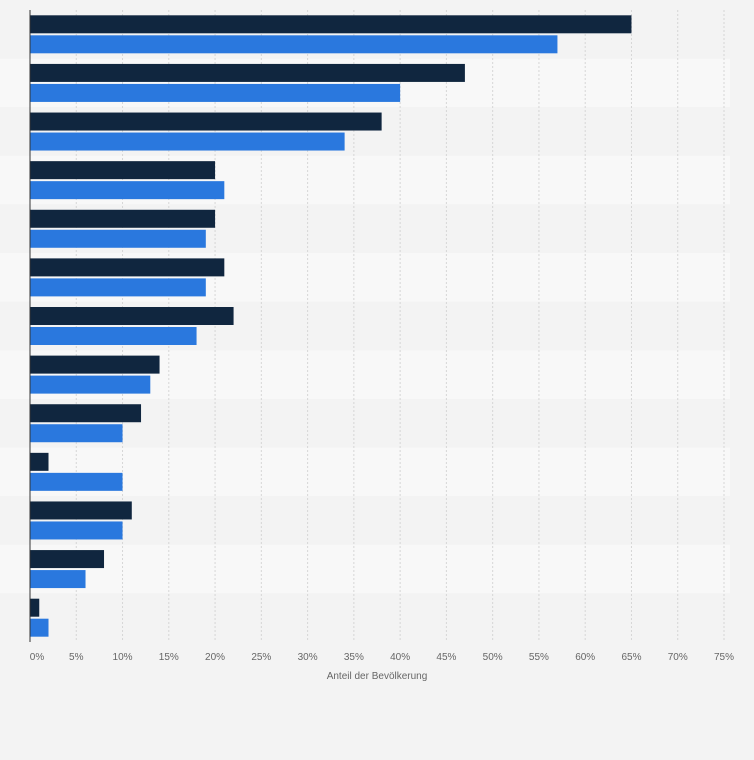  Describe the element at coordinates (631, 657) in the screenshot. I see `x-tick-label: 65%` at that location.